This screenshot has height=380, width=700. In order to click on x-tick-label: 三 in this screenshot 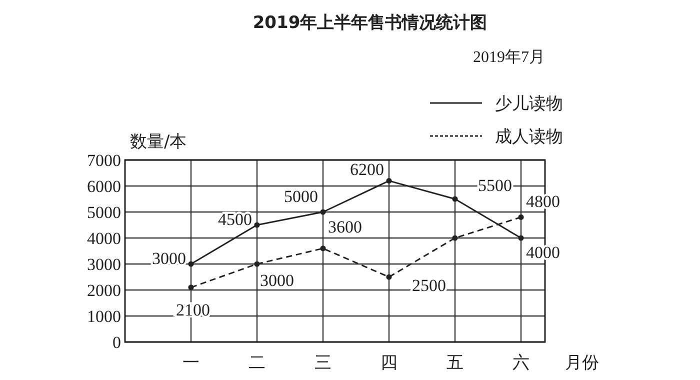, I will do `click(323, 363)`.